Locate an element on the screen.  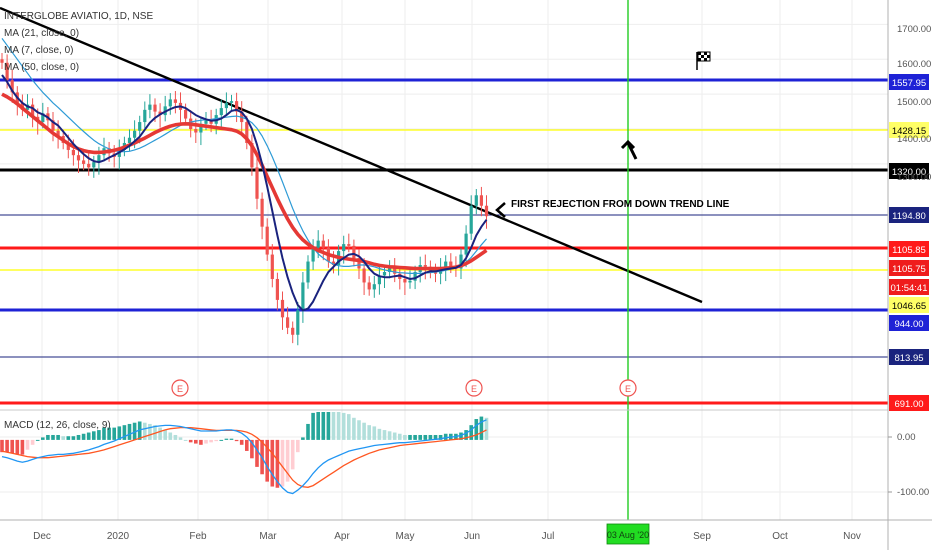
price-badge-01:54:41: 01:54:41 is located at coordinates (909, 287).